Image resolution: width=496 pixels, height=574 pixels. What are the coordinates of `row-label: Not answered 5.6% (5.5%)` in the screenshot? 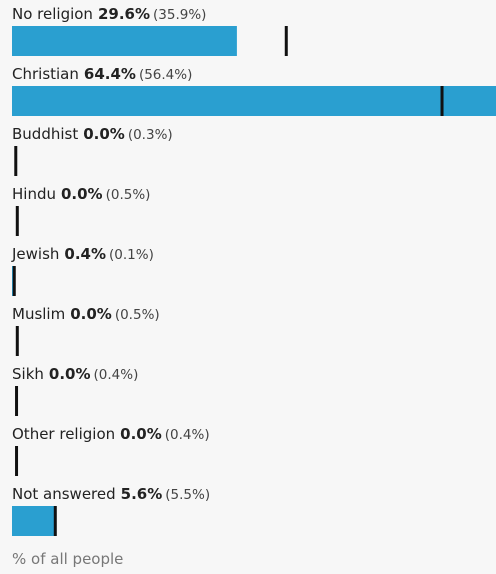 It's located at (111, 494).